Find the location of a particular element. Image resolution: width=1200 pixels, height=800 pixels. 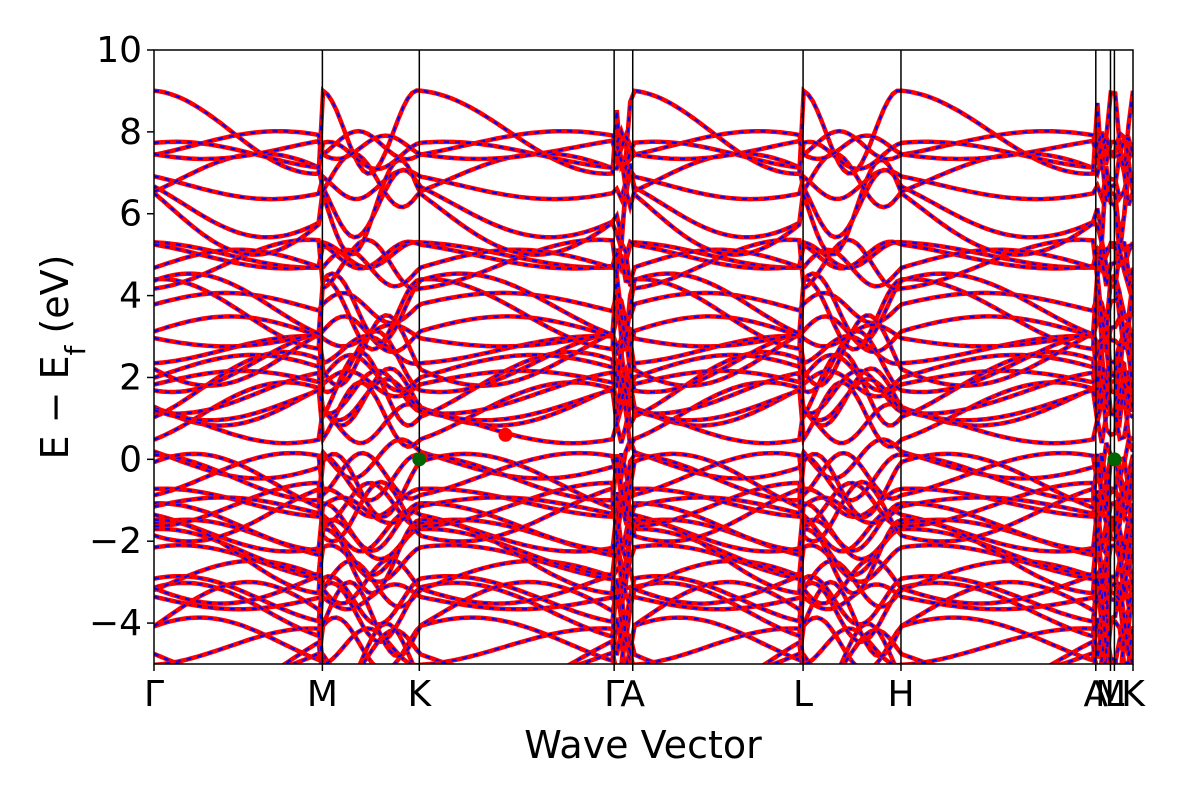

band-edge-markers is located at coordinates (767, 447).